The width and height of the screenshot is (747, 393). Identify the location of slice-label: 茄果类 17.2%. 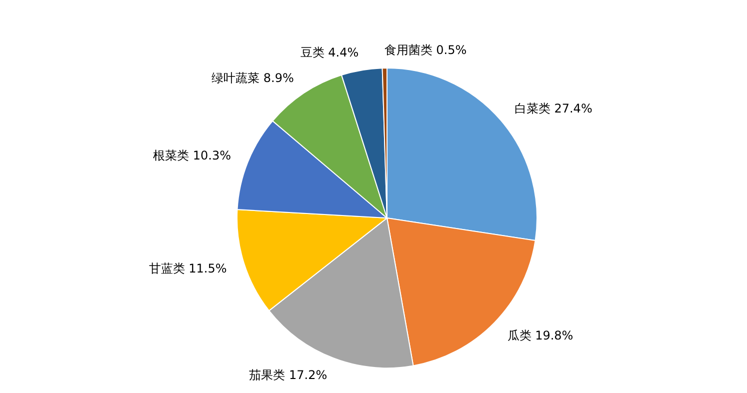
(288, 375).